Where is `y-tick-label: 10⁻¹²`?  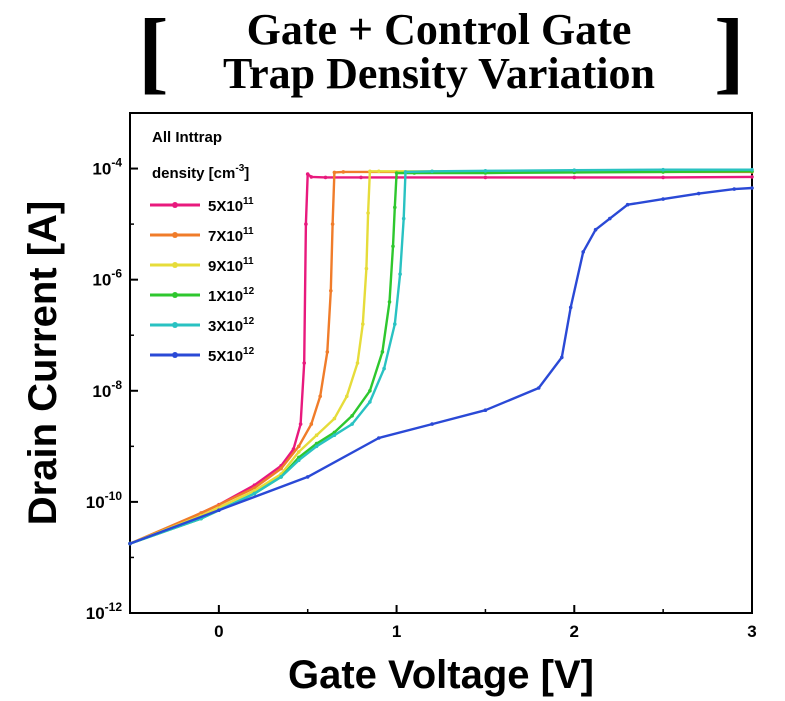 y-tick-label: 10⁻¹² is located at coordinates (104, 611).